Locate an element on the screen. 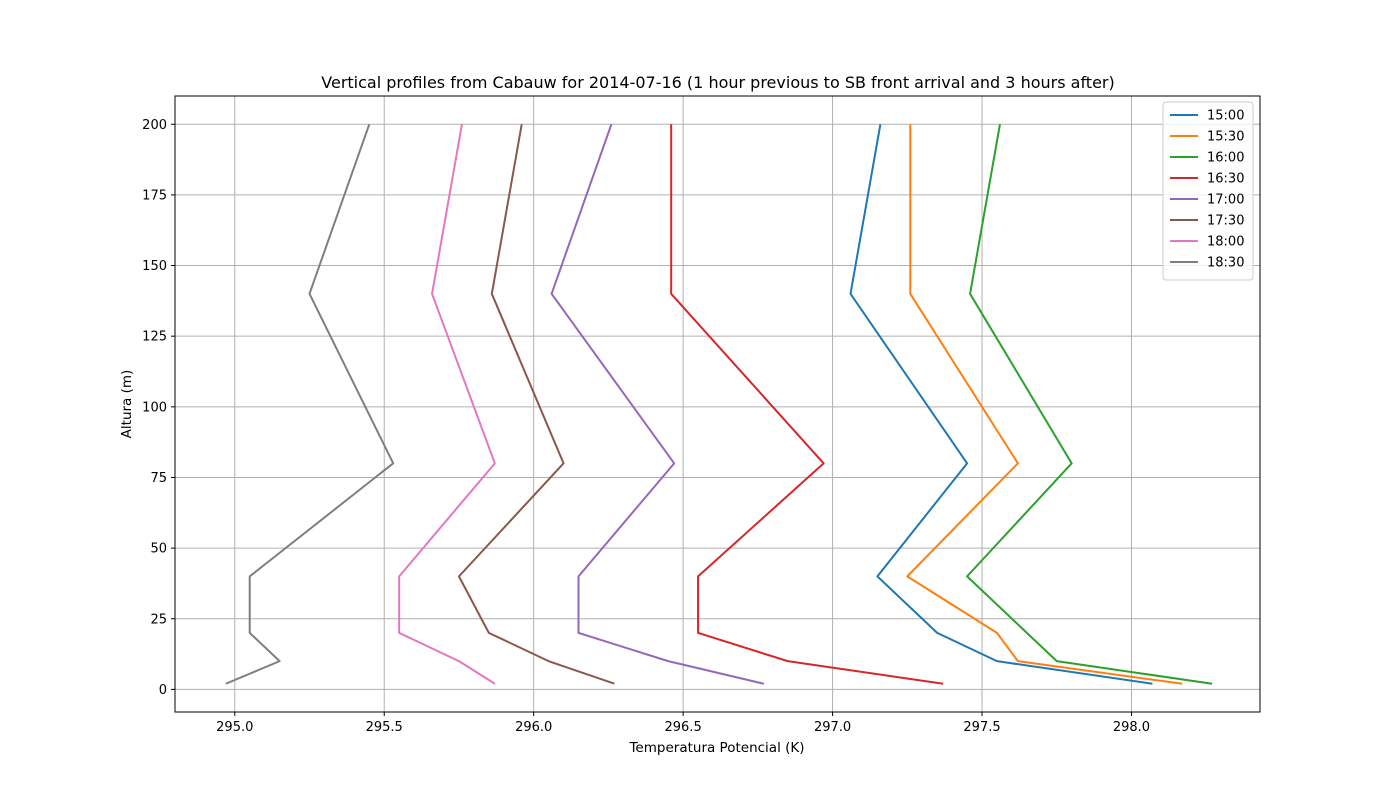 This screenshot has height=800, width=1400. y-tick-label: 50 is located at coordinates (158, 549).